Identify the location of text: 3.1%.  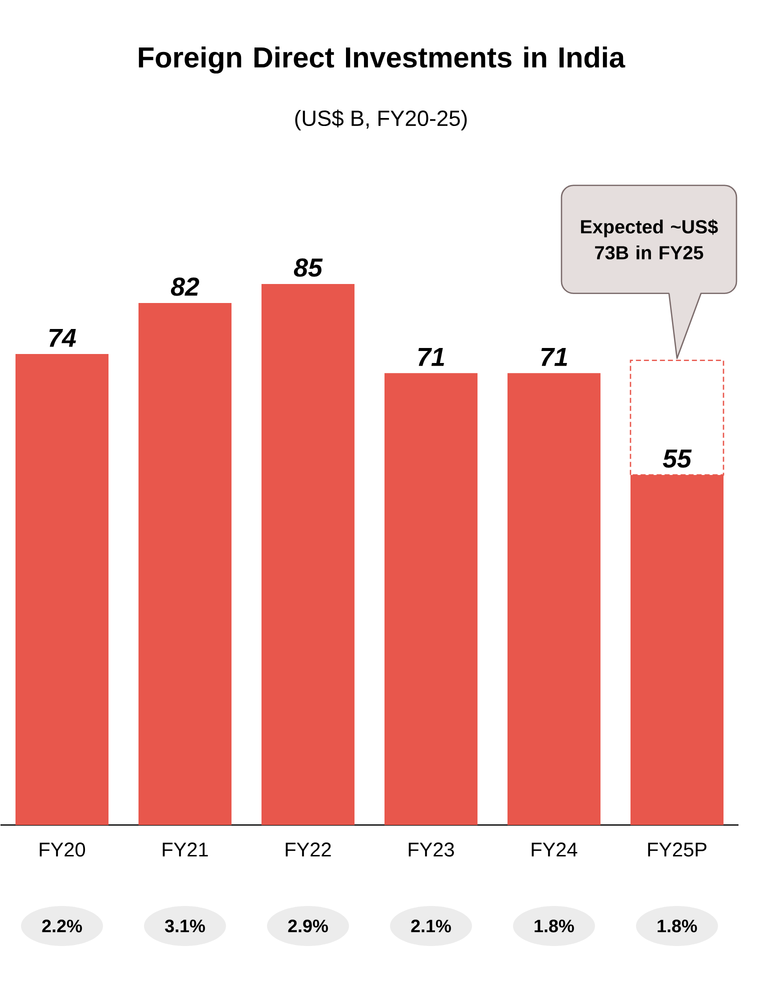
(184, 926).